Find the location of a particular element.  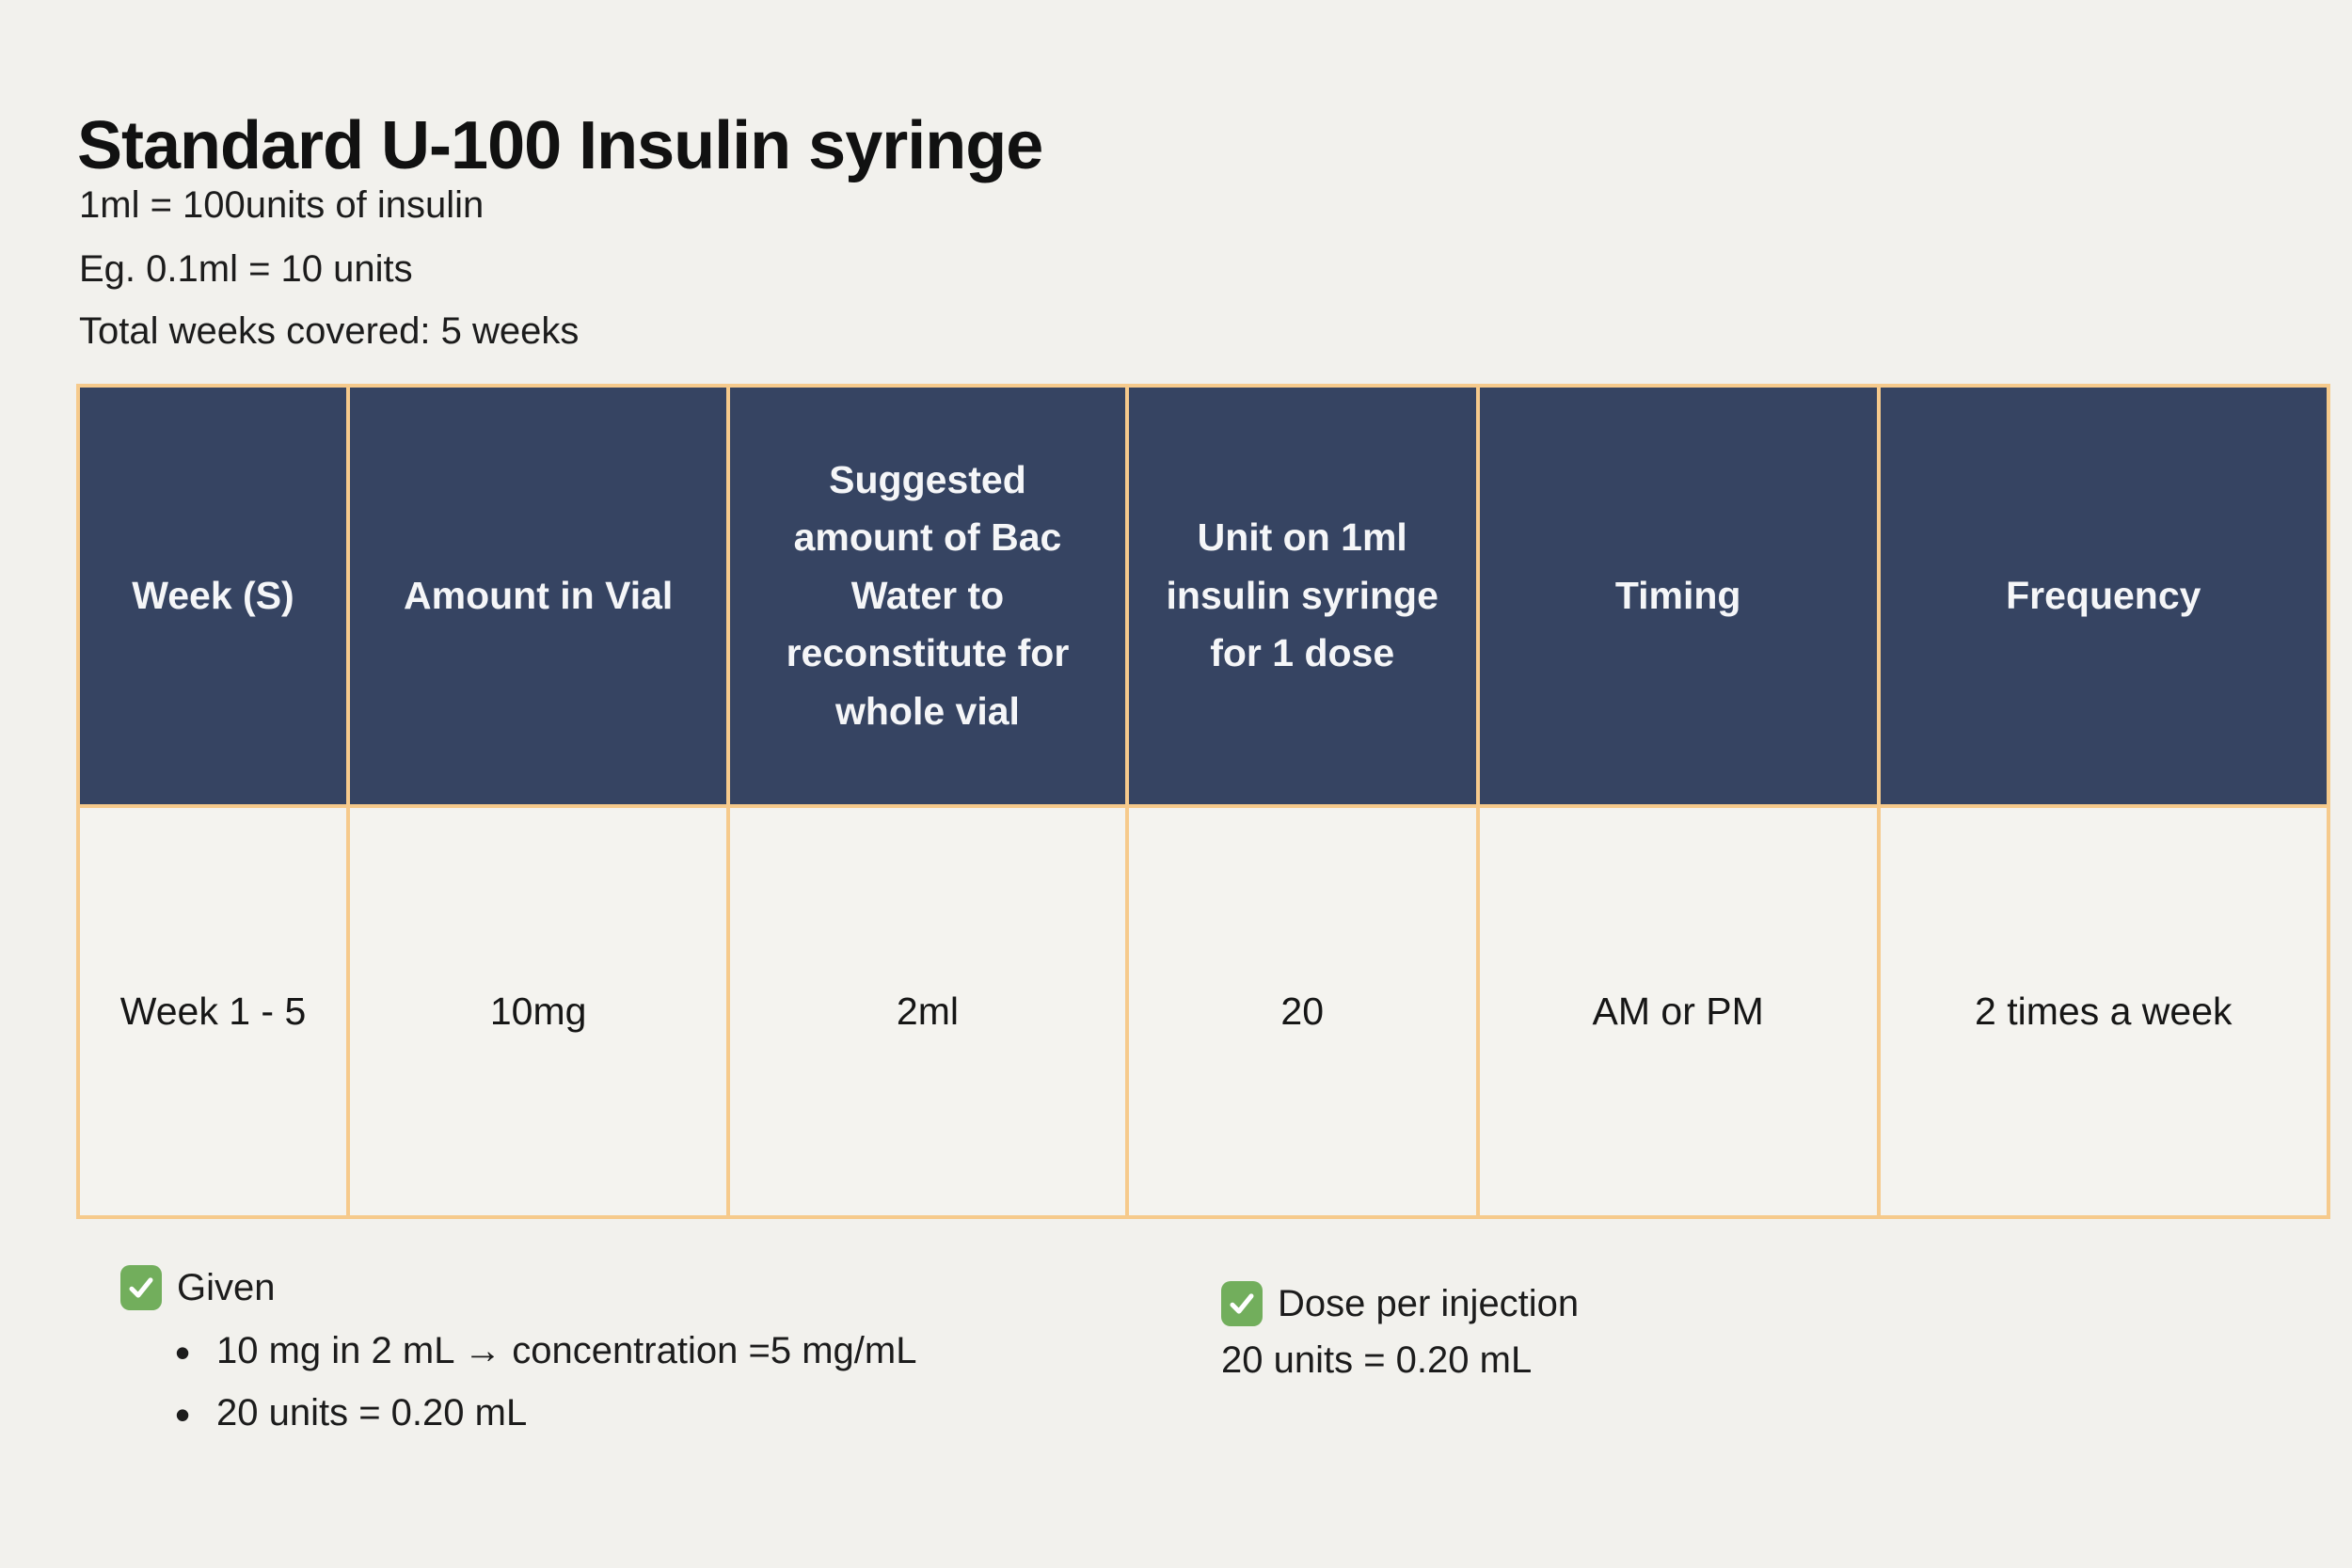

col-header-frequency: Frequency is located at coordinates (2103, 596).